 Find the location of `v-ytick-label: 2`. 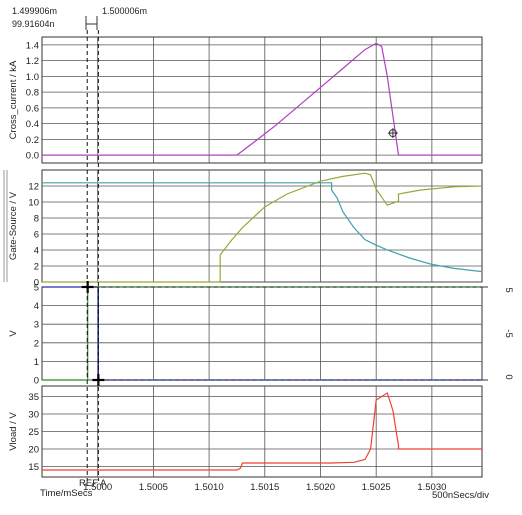

v-ytick-label: 2 is located at coordinates (36, 343).